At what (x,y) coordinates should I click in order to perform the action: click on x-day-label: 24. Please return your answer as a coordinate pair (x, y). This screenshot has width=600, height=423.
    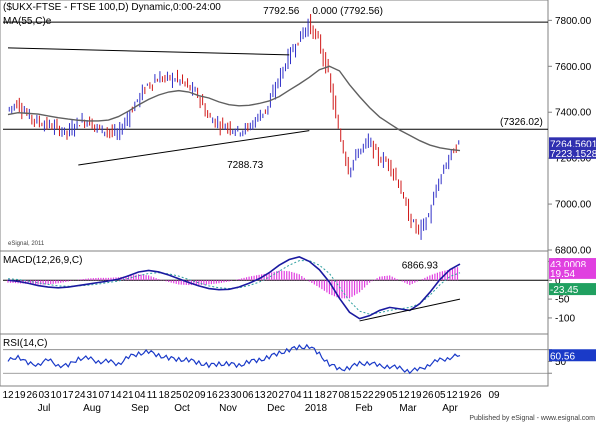
    Looking at the image, I should click on (80, 395).